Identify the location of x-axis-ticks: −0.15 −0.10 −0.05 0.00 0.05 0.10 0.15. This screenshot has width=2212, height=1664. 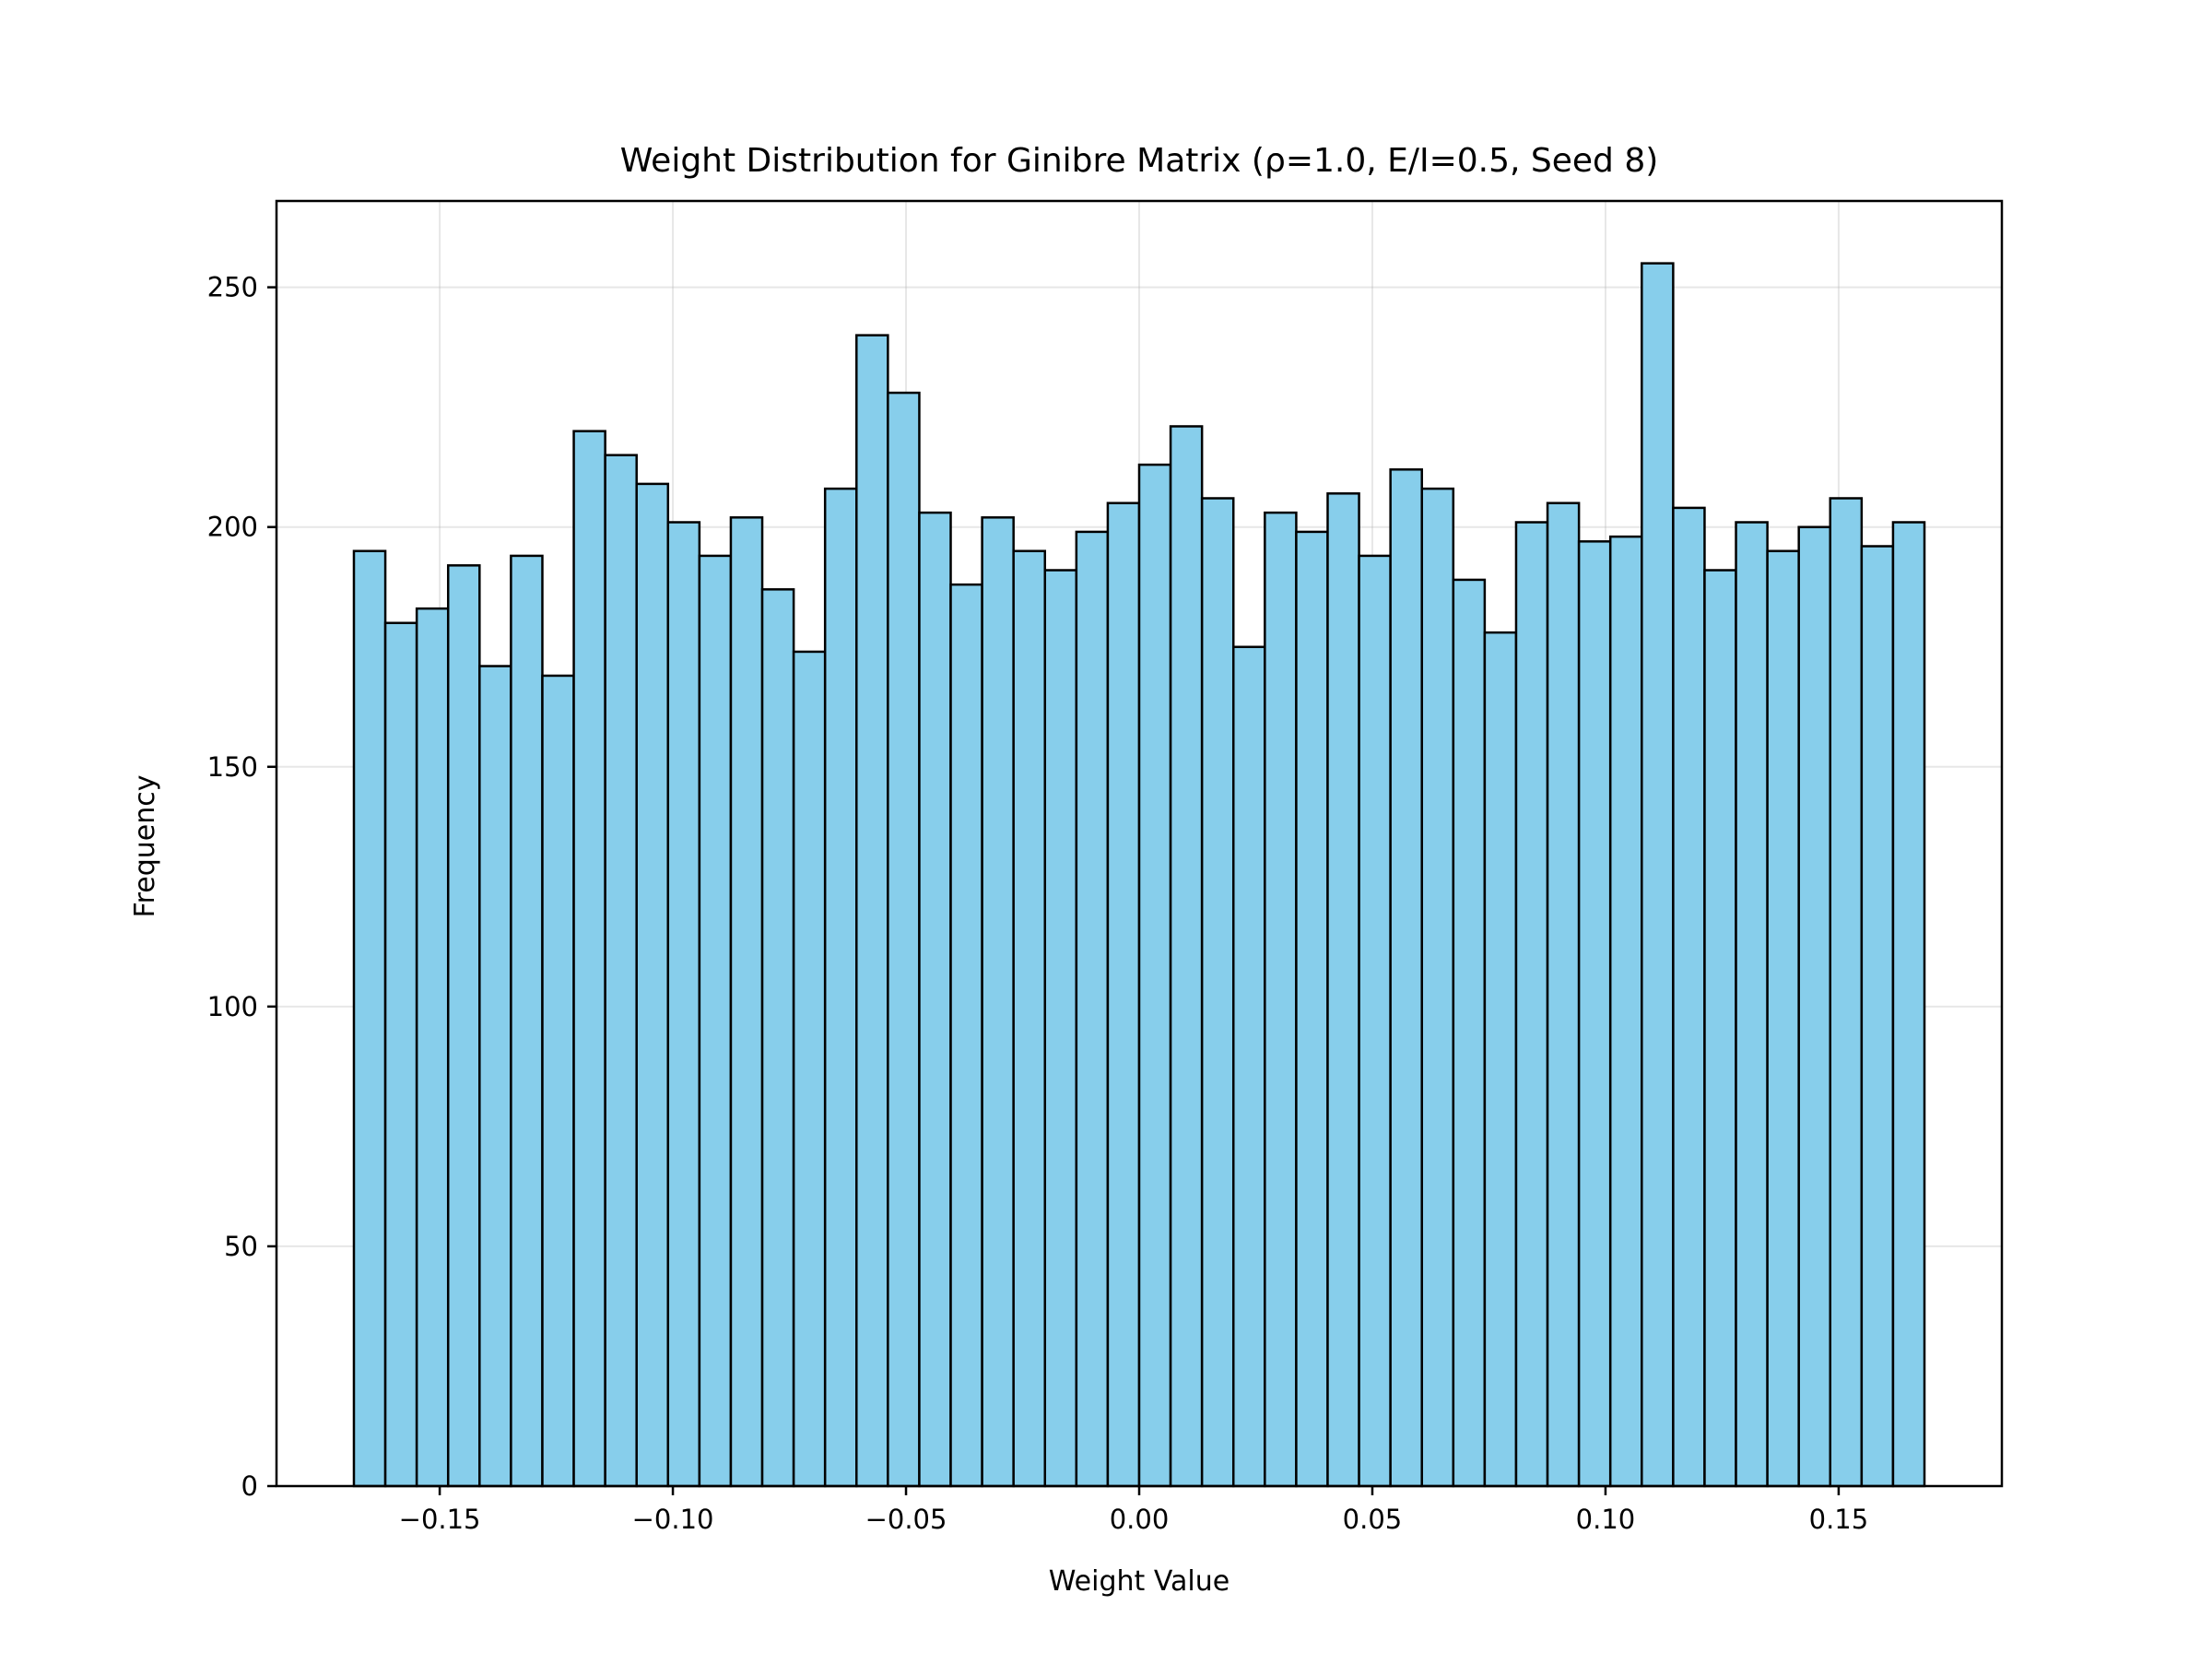
(1134, 1510).